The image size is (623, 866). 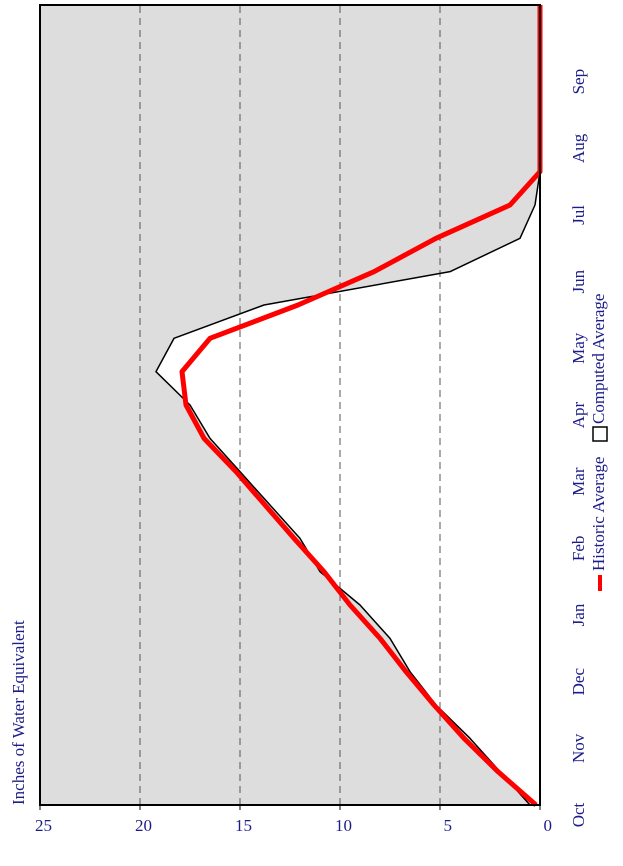 What do you see at coordinates (243, 825) in the screenshot?
I see `y-tick-label: 15` at bounding box center [243, 825].